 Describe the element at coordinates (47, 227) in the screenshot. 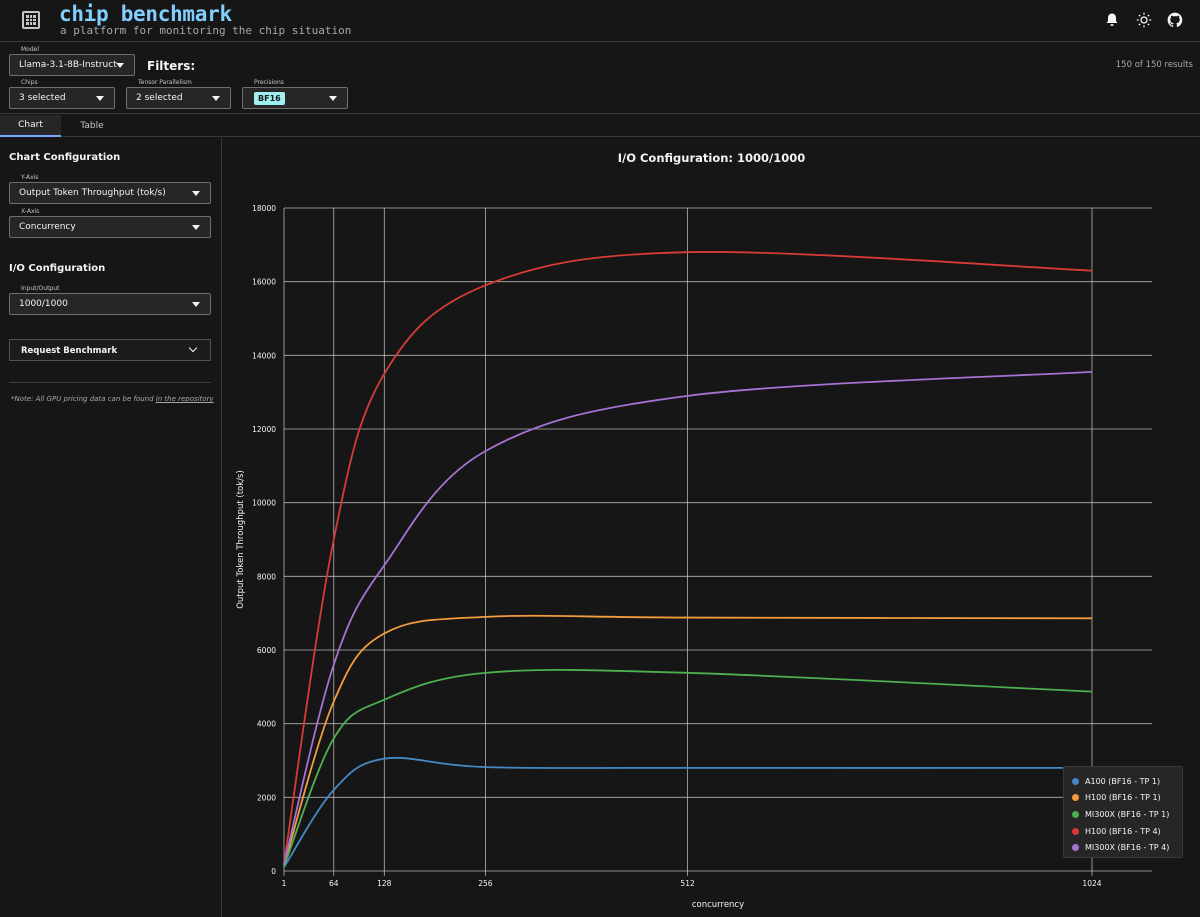

I see `x-axis-value: Concurrency` at that location.